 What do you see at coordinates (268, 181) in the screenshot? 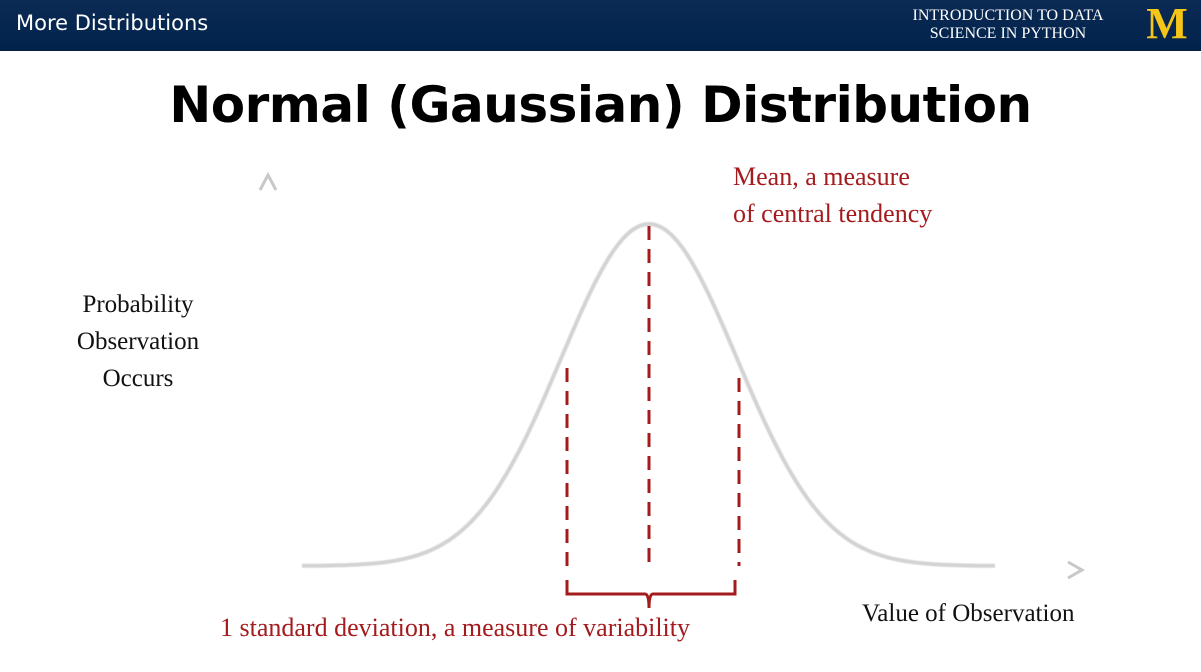
I see `y-axis-arrowhead` at bounding box center [268, 181].